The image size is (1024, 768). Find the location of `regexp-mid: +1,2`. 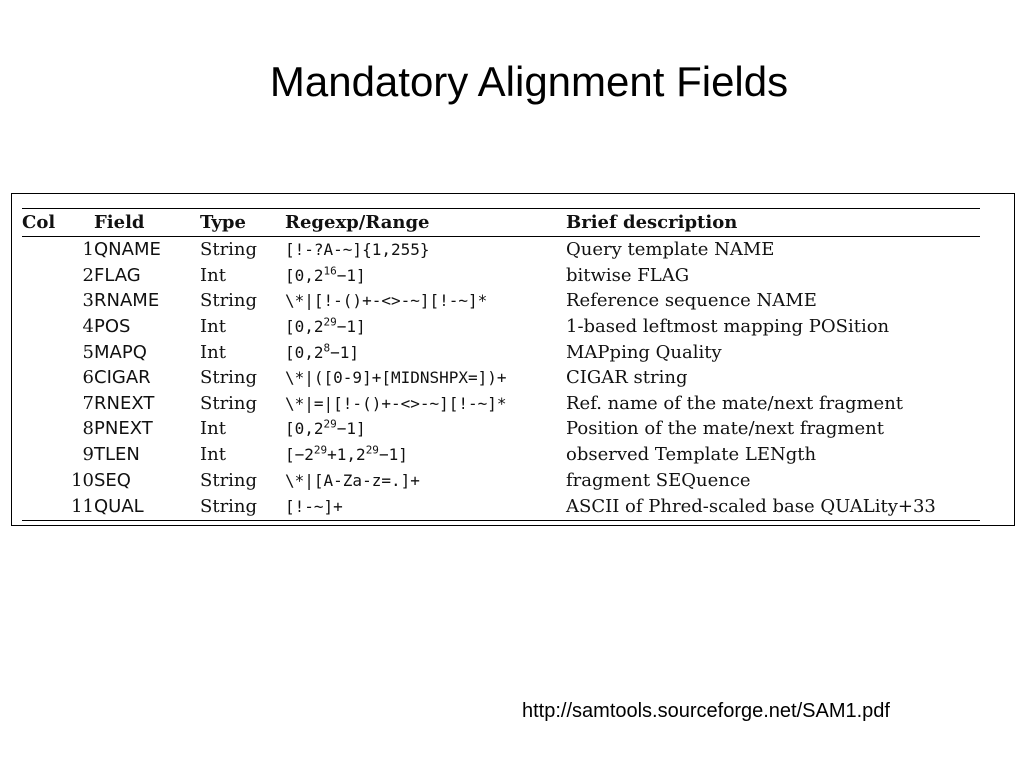

regexp-mid: +1,2 is located at coordinates (346, 455).